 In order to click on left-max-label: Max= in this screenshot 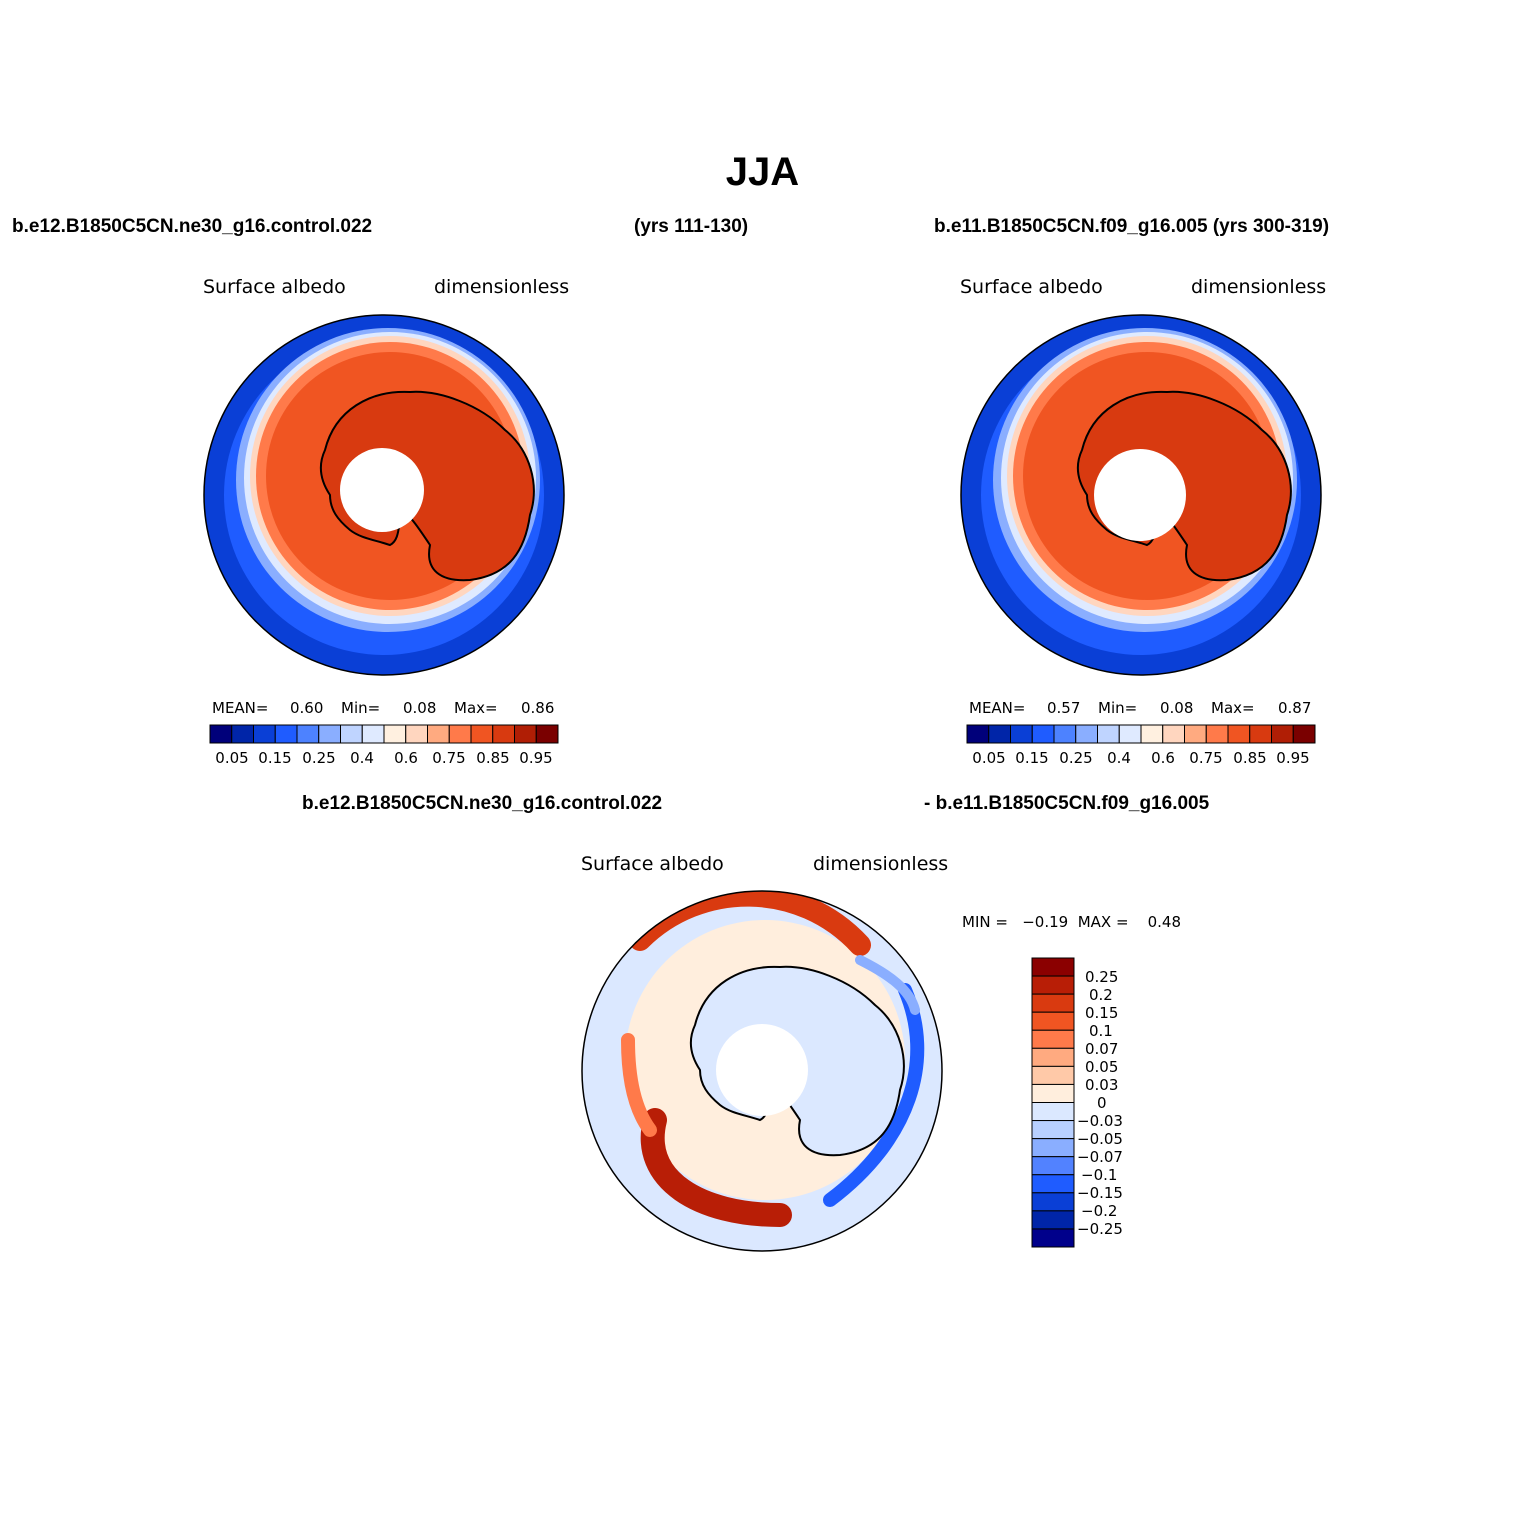, I will do `click(476, 708)`.